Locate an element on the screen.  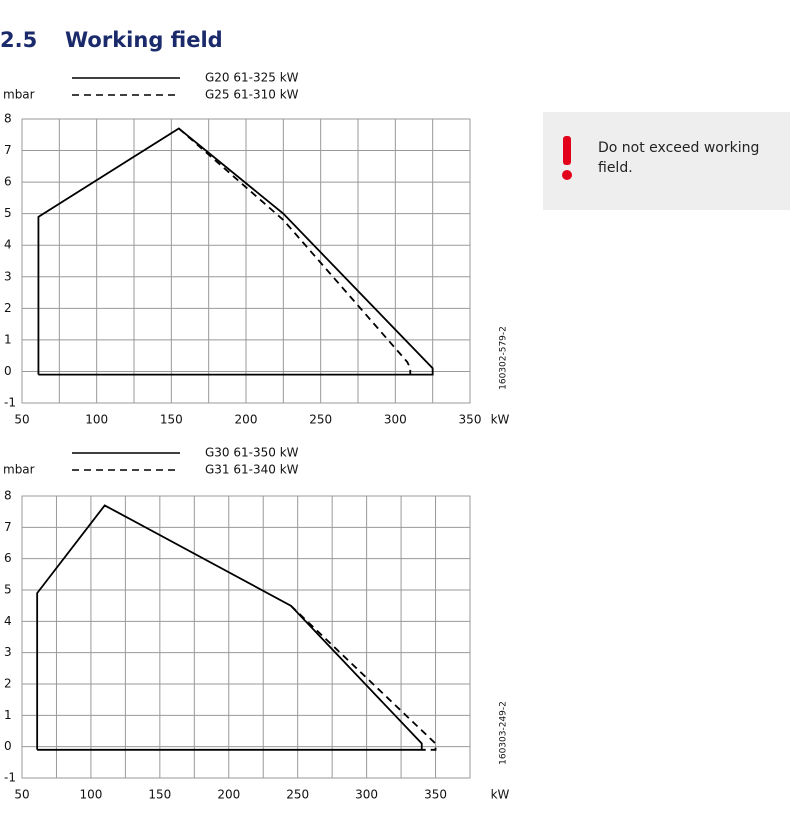
legend-label: G25 61-310 kW is located at coordinates (252, 95).